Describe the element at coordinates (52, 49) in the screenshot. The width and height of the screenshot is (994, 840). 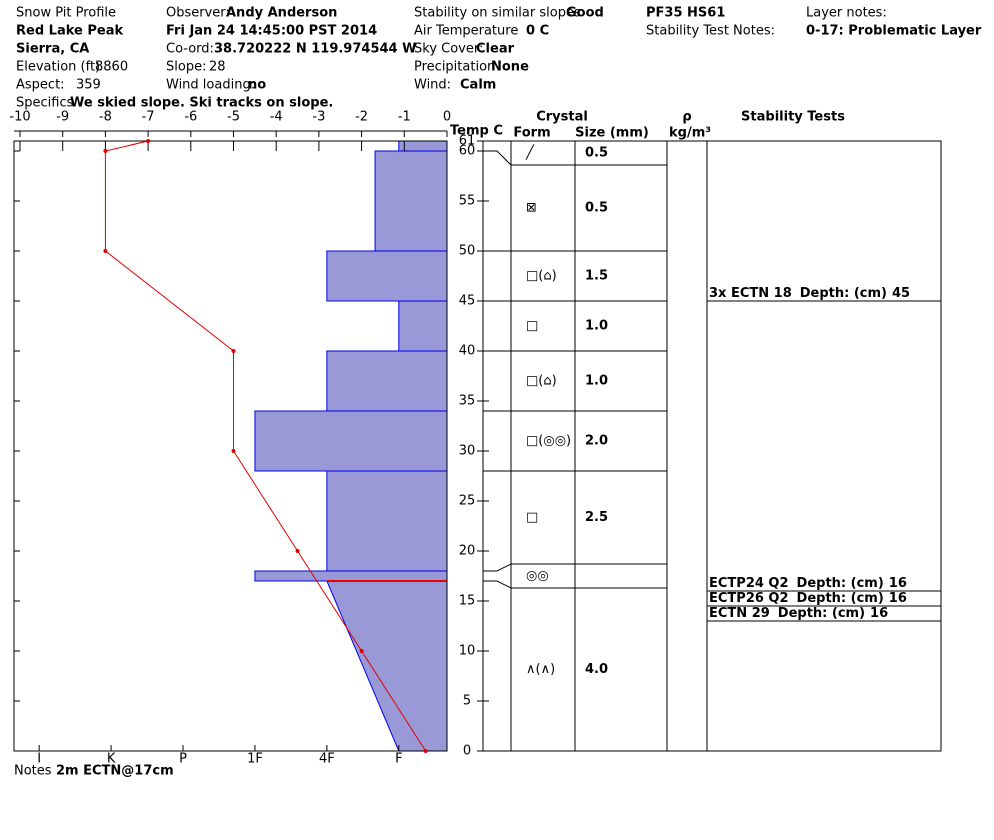
I see `region: Sierra, CA` at that location.